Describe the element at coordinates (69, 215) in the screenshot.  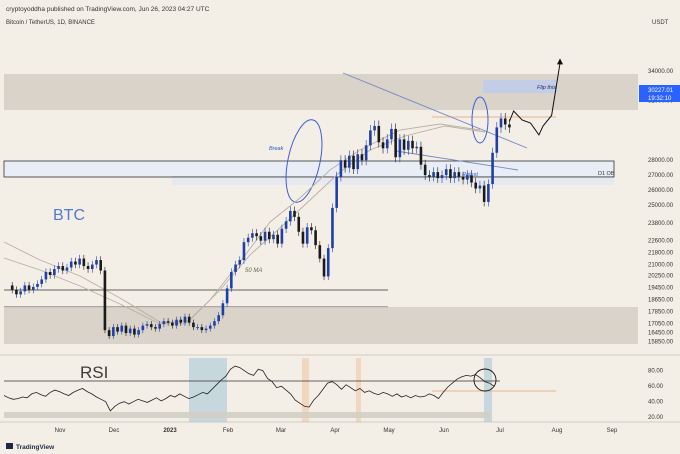
I see `btc-label: BTC` at that location.